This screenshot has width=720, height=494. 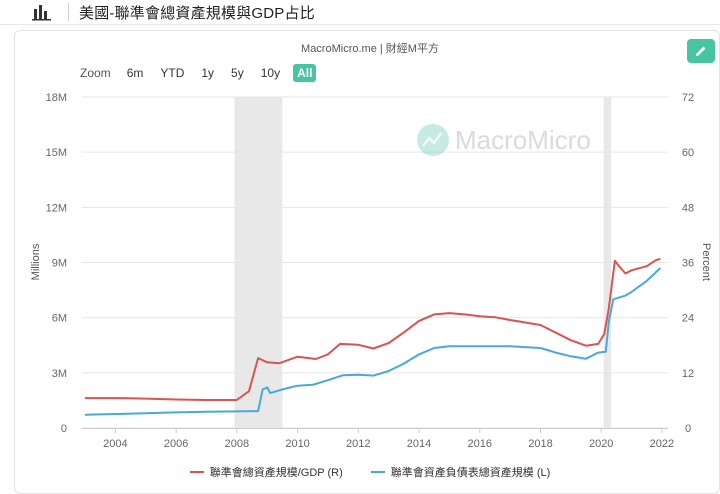 I want to click on range-button-6m: 6m, so click(x=135, y=73).